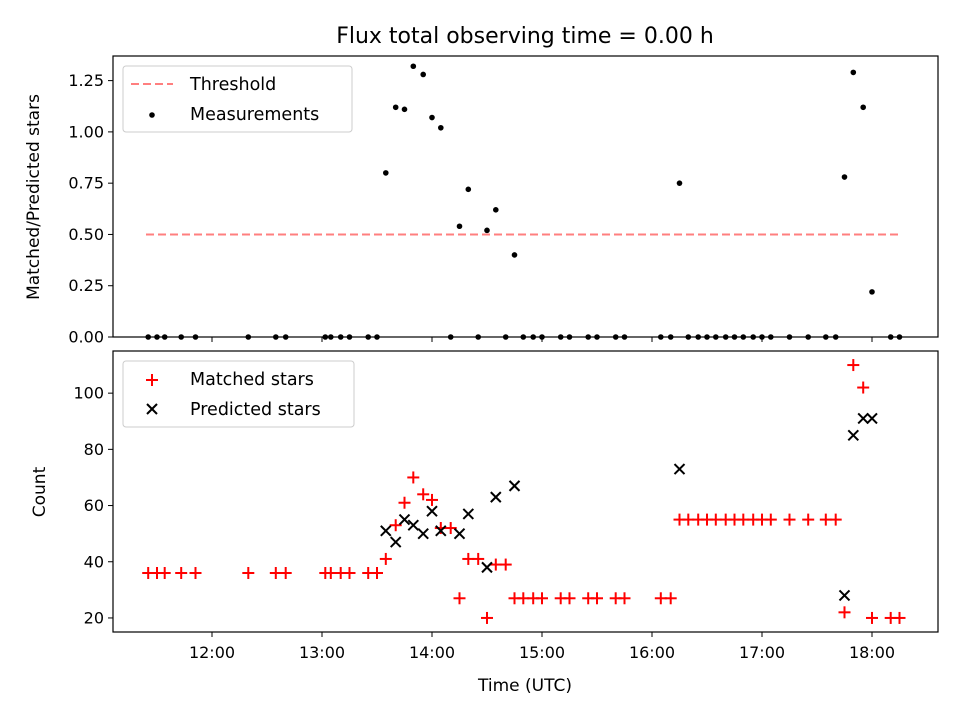  What do you see at coordinates (86, 80) in the screenshot?
I see `top-y-tick-label: 1.25` at bounding box center [86, 80].